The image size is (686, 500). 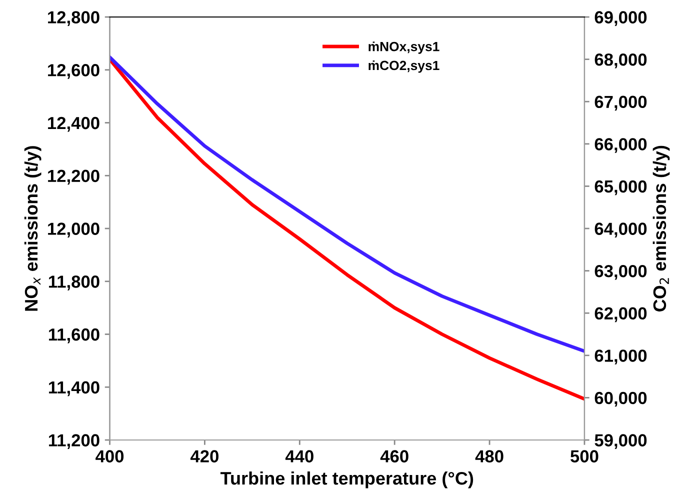 What do you see at coordinates (299, 456) in the screenshot?
I see `x-tick-label: 440` at bounding box center [299, 456].